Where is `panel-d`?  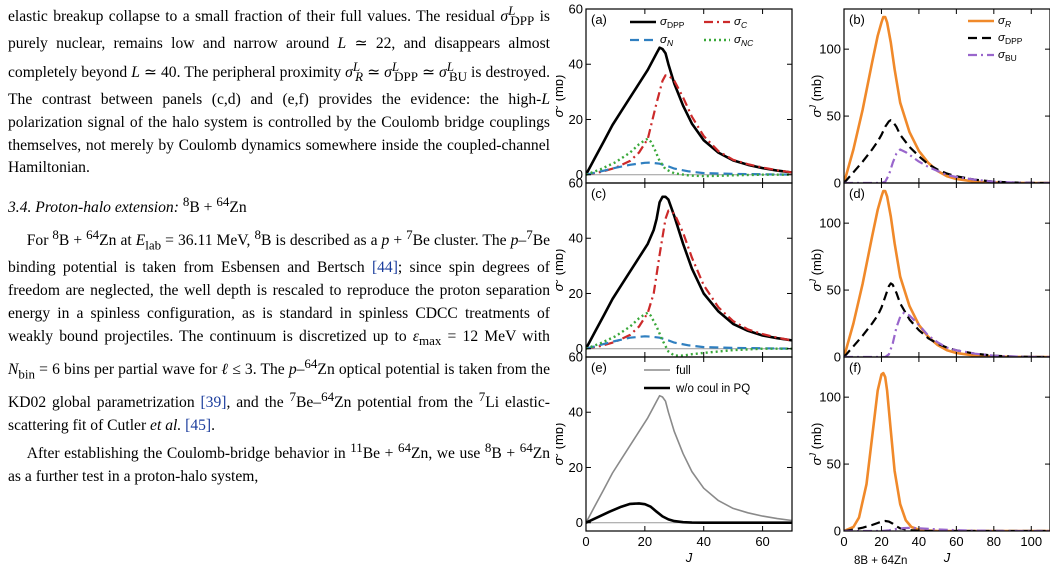
panel-d is located at coordinates (946, 270).